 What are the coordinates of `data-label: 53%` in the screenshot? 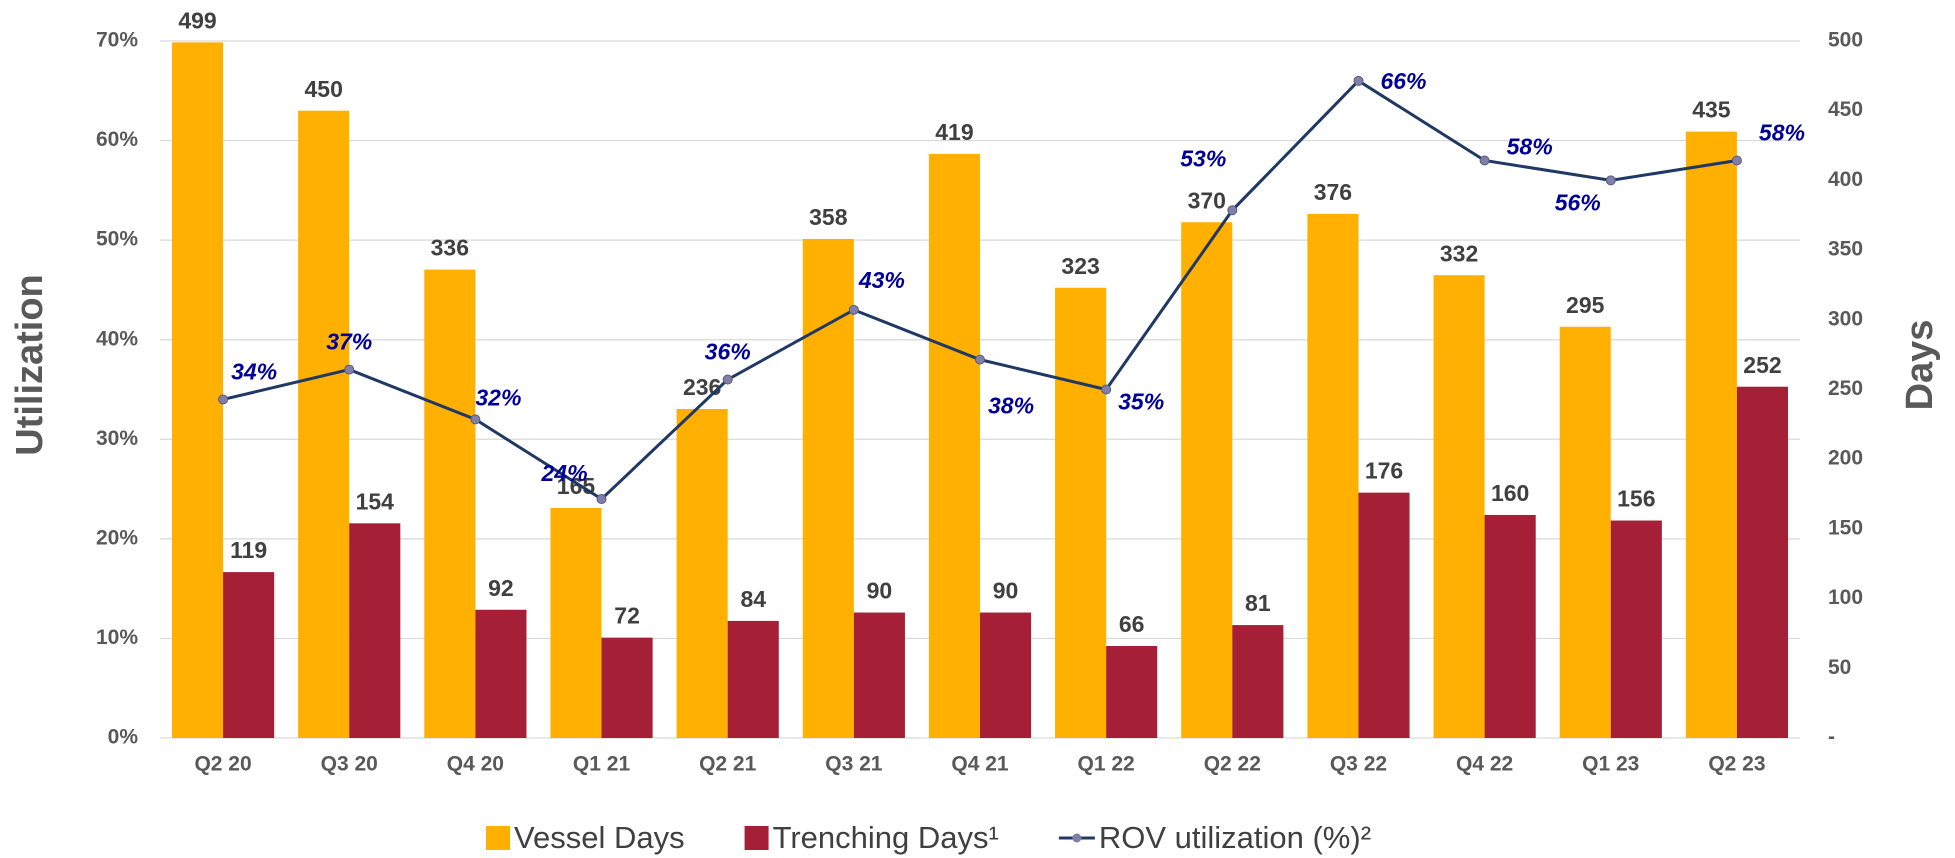 It's located at (1203, 158).